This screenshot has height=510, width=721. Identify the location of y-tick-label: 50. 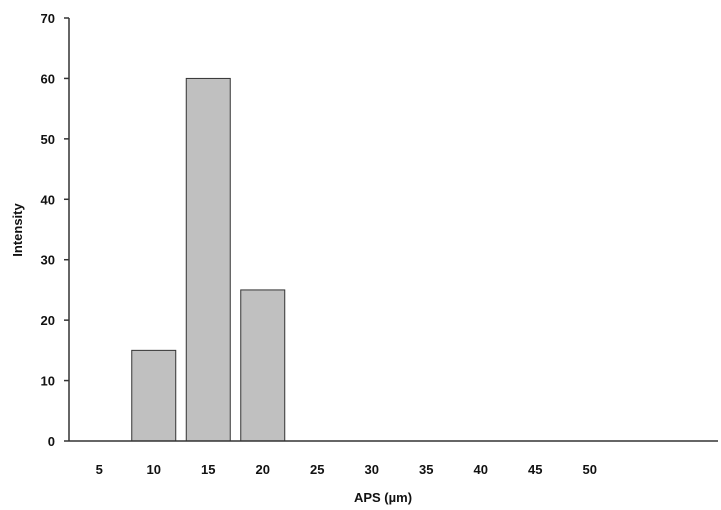
(48, 139).